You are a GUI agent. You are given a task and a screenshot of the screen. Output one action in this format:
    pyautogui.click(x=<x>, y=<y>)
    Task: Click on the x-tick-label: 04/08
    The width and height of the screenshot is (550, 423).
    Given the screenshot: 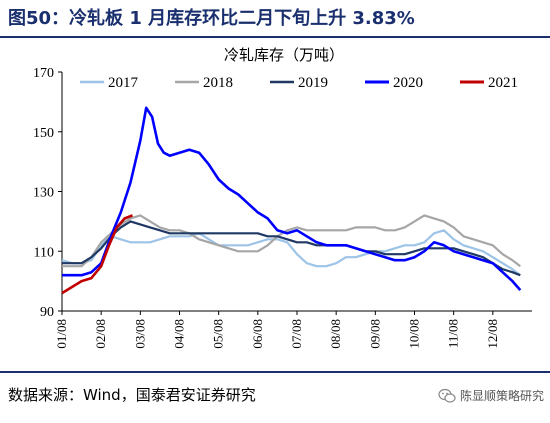 What is the action you would take?
    pyautogui.click(x=179, y=334)
    